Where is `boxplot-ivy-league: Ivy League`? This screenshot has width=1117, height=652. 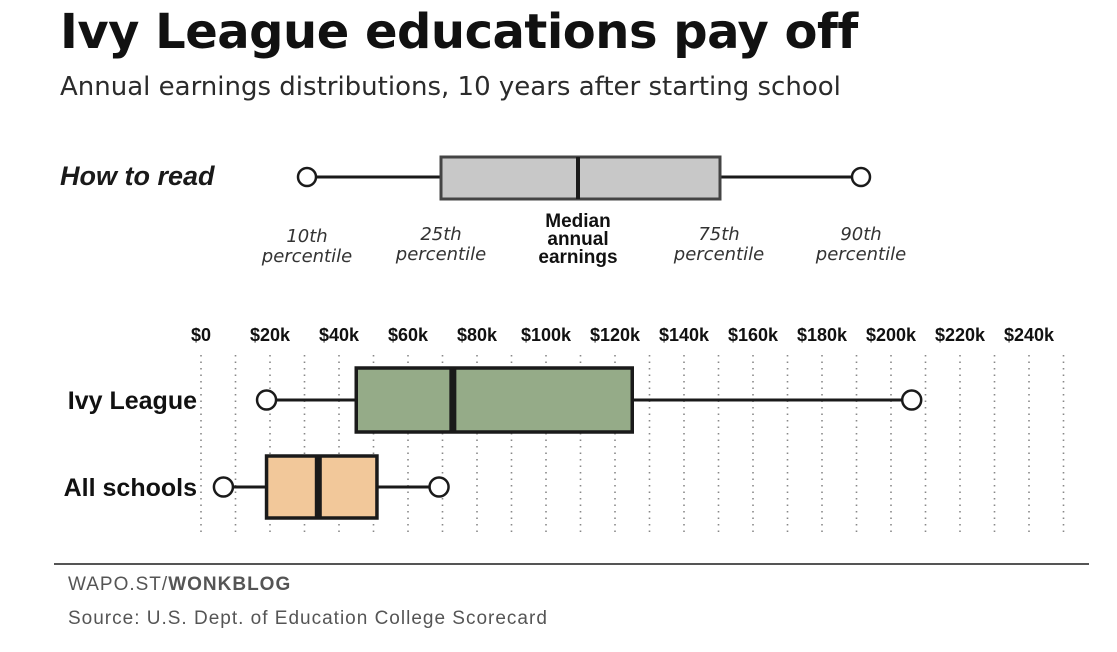 boxplot-ivy-league: Ivy League is located at coordinates (495, 400).